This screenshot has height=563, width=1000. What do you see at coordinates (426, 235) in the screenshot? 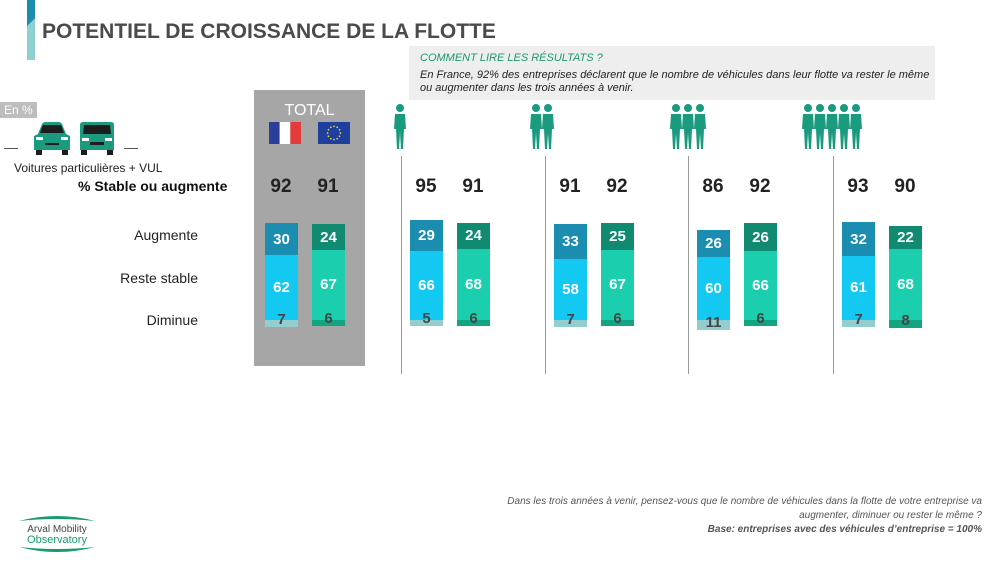
I see `bar-segment-augmente: 29` at bounding box center [426, 235].